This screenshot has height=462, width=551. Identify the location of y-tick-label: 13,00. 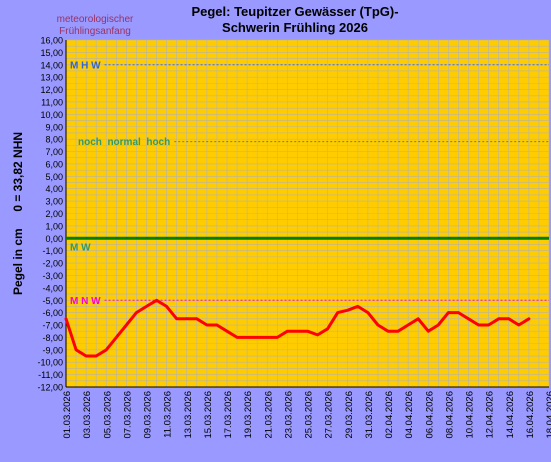
(51, 78).